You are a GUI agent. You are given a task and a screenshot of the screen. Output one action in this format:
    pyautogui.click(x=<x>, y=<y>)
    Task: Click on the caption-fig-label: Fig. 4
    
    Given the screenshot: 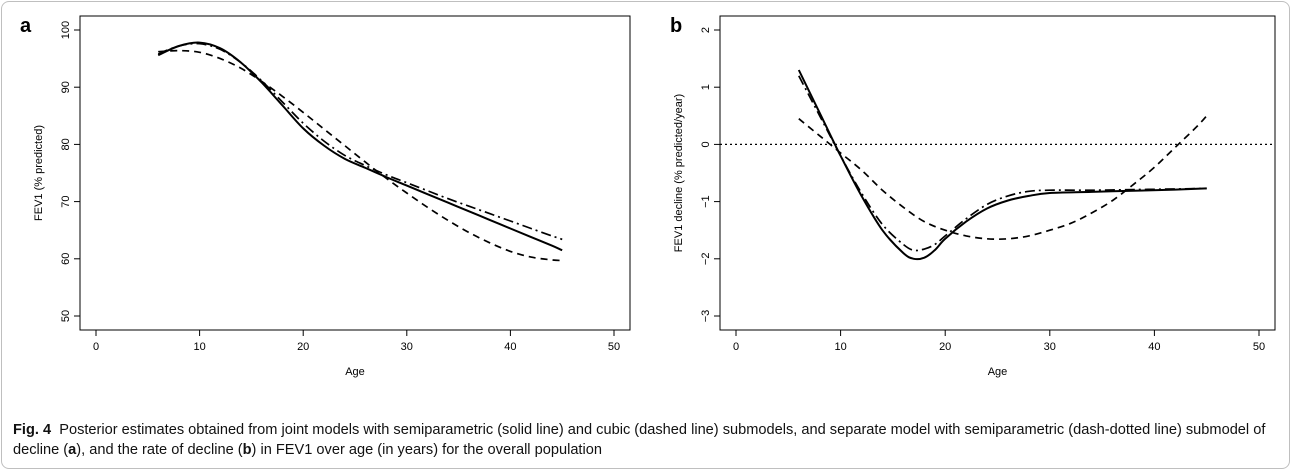 What is the action you would take?
    pyautogui.click(x=32, y=430)
    